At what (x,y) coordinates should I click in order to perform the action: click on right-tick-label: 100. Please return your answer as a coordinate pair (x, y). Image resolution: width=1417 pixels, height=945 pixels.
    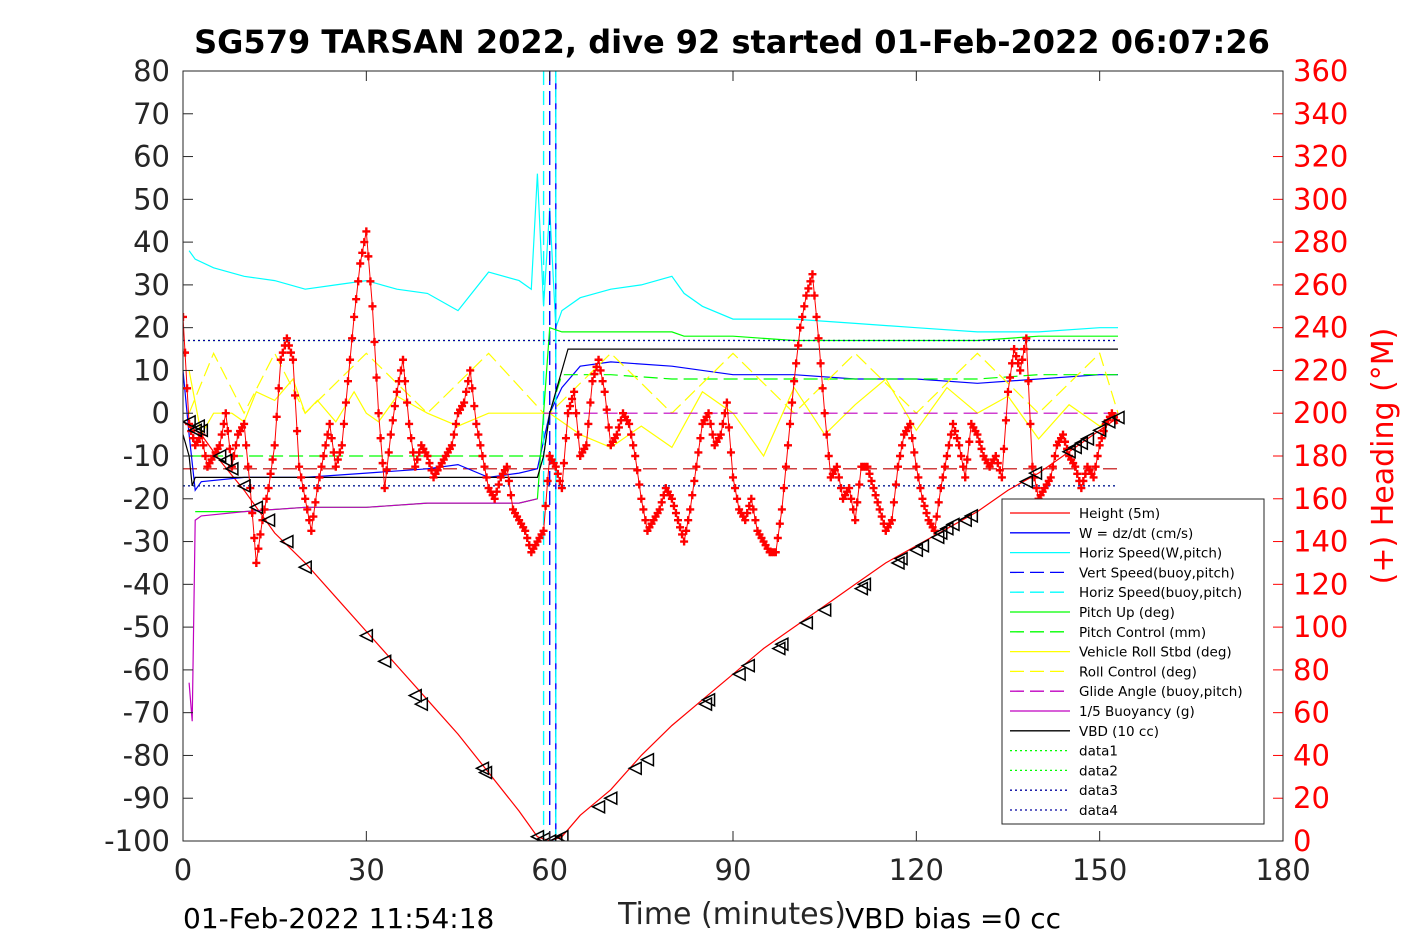
    Looking at the image, I should click on (1320, 627).